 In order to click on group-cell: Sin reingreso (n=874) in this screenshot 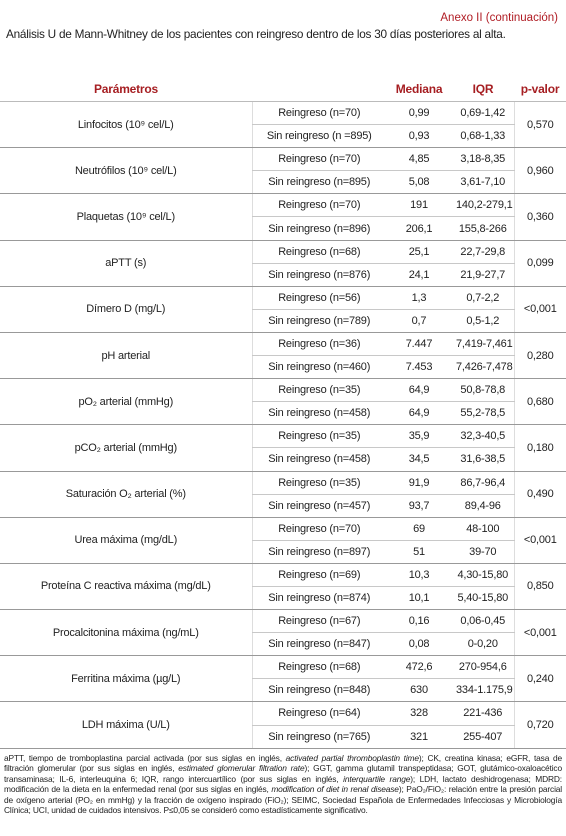, I will do `click(318, 598)`.